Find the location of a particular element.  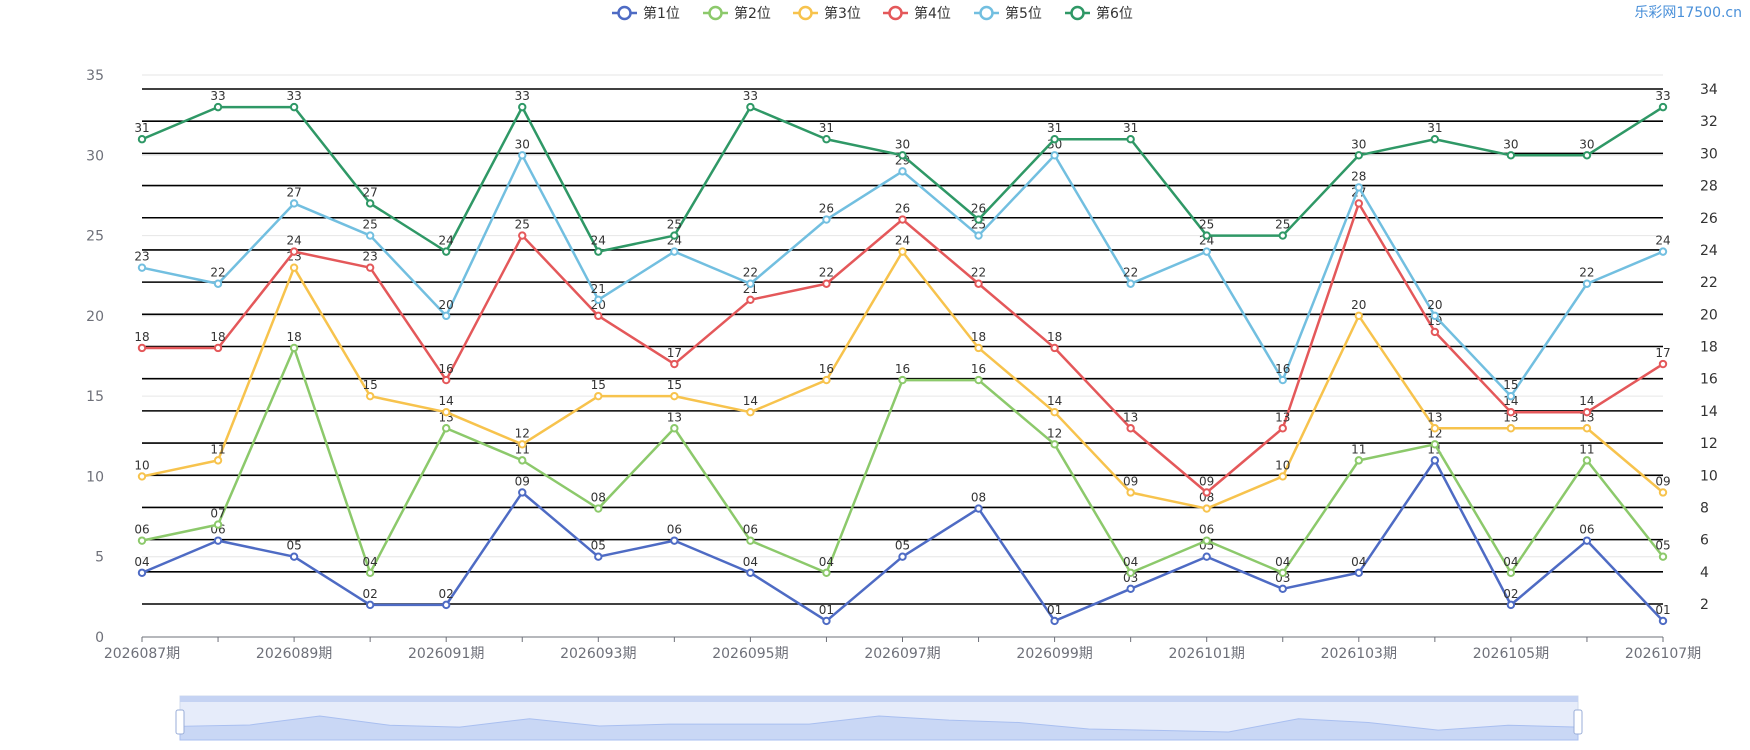

legend-item-6: 第6位 is located at coordinates (1099, 13).